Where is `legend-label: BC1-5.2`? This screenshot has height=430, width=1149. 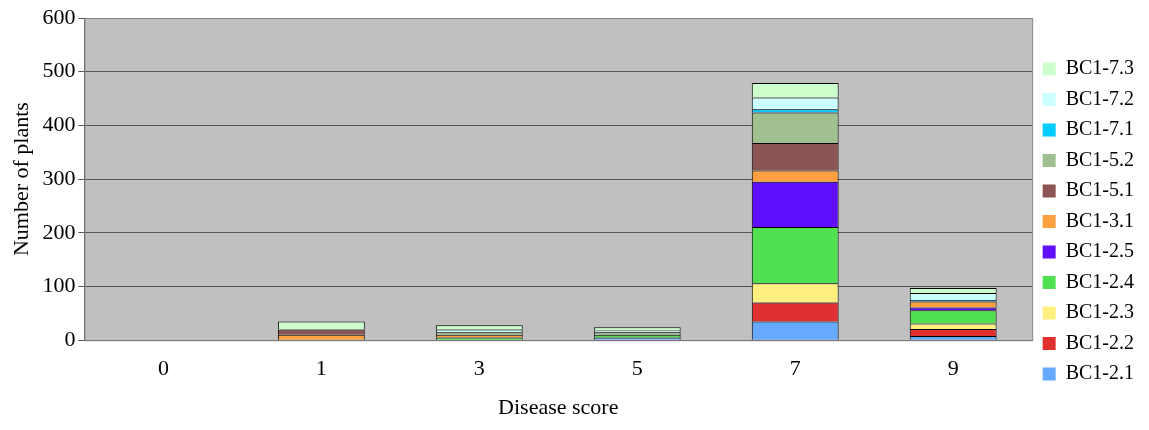
legend-label: BC1-5.2 is located at coordinates (1099, 158).